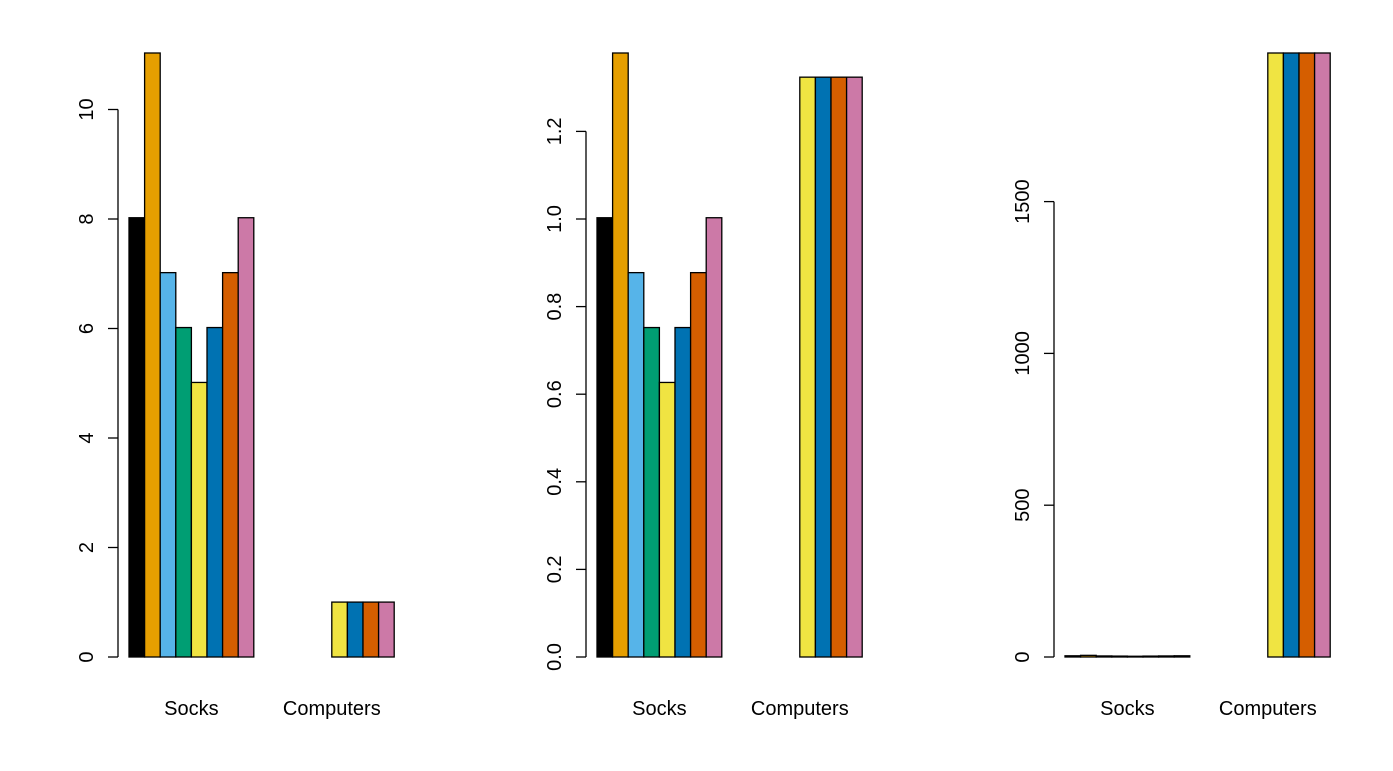 The width and height of the screenshot is (1393, 771). What do you see at coordinates (87, 218) in the screenshot?
I see `y-tick-label: 8` at bounding box center [87, 218].